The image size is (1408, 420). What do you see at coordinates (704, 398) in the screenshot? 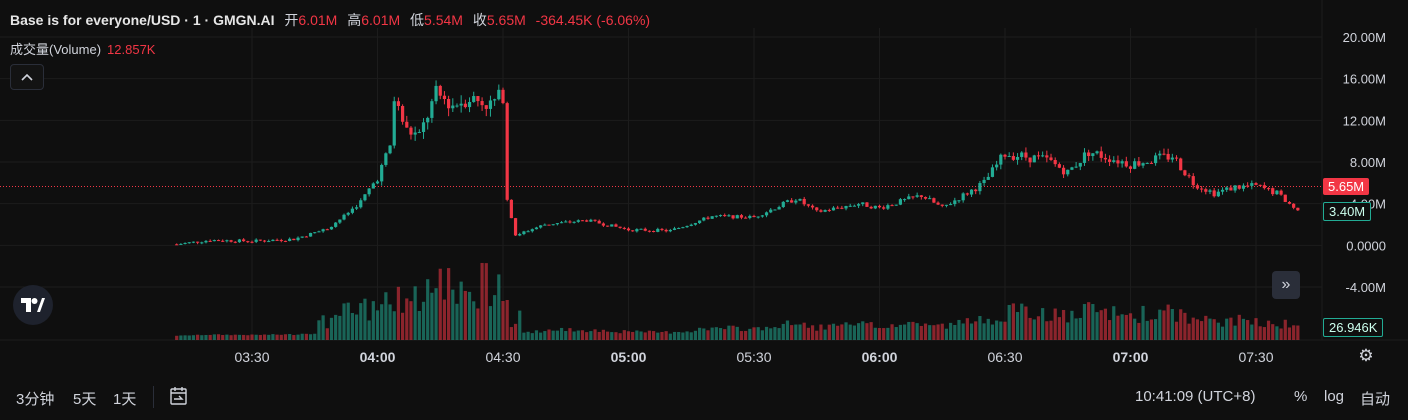
I see `bottom-toolbar: 3分钟 5天 1天 10:41:09 (UTC+8) % log 自动` at bounding box center [704, 398].